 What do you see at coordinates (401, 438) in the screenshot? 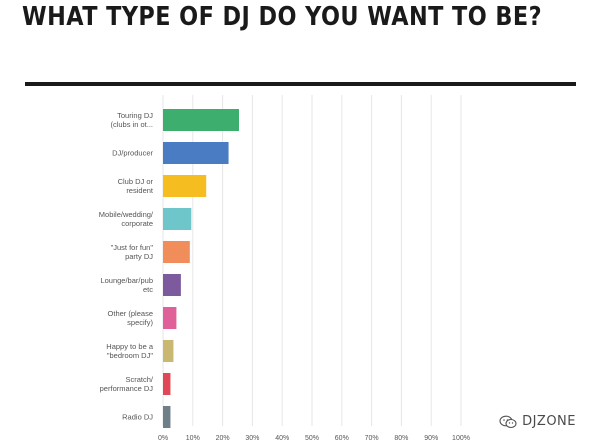
I see `x-tick-label: 80%` at bounding box center [401, 438].